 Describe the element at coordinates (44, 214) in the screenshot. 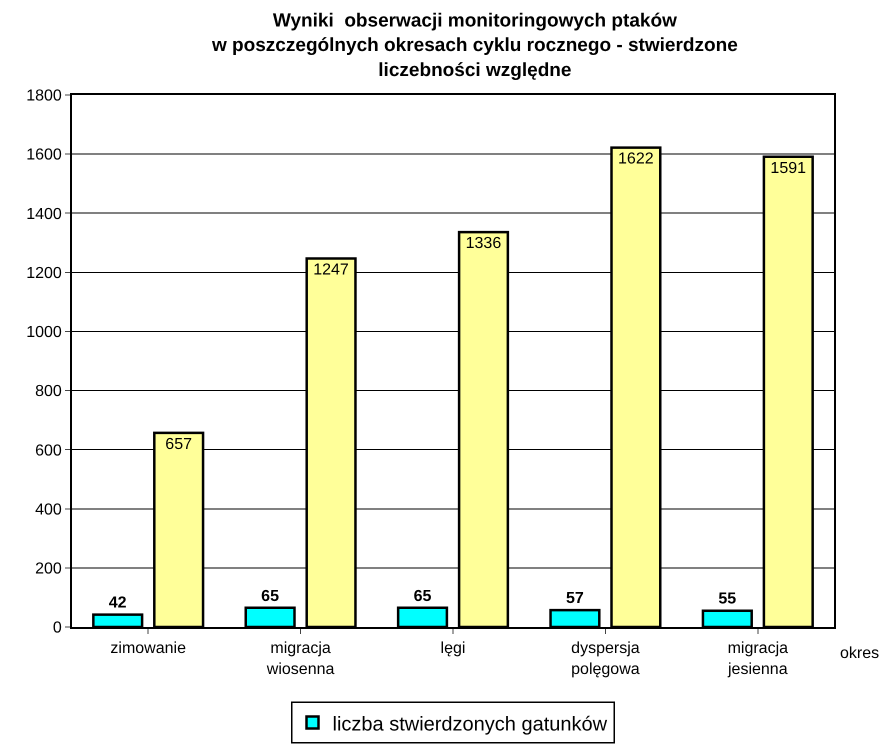

I see `y-tick-label: 1400` at that location.